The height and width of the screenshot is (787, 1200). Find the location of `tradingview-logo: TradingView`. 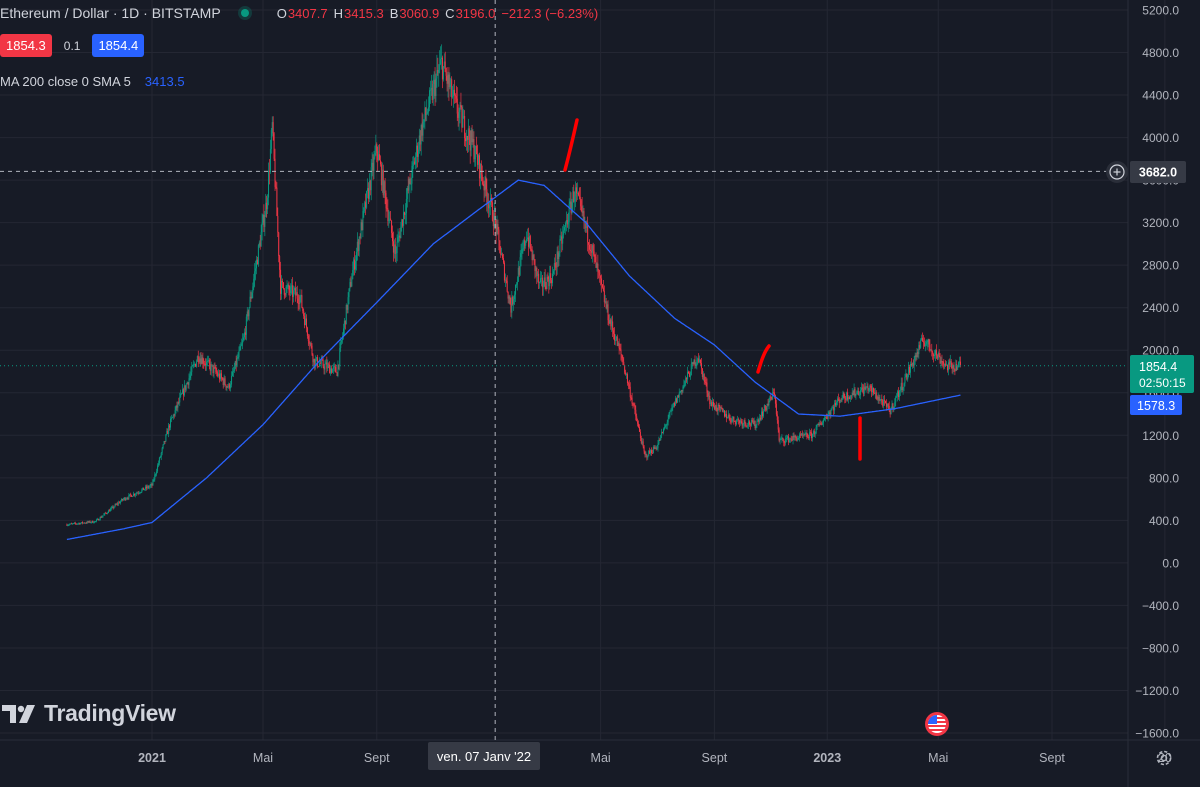

tradingview-logo: TradingView is located at coordinates (89, 713).